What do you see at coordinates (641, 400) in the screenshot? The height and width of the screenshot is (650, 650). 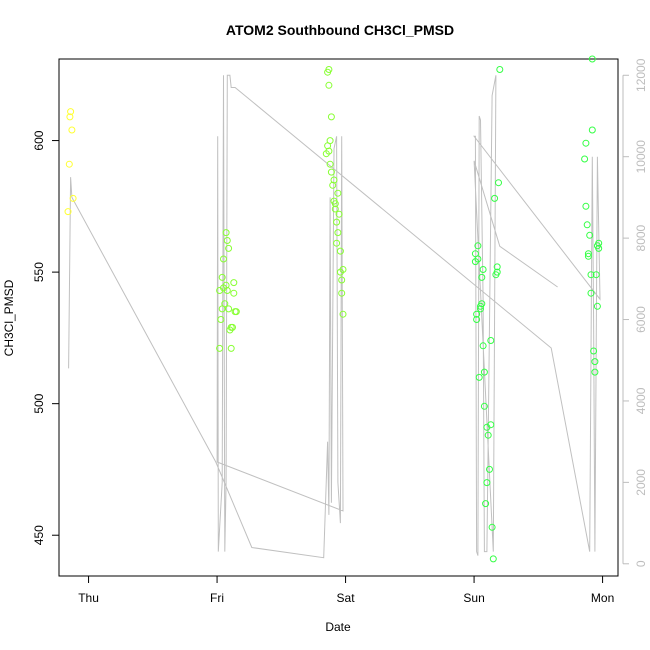 I see `y2-tick-label: 4000` at bounding box center [641, 400].